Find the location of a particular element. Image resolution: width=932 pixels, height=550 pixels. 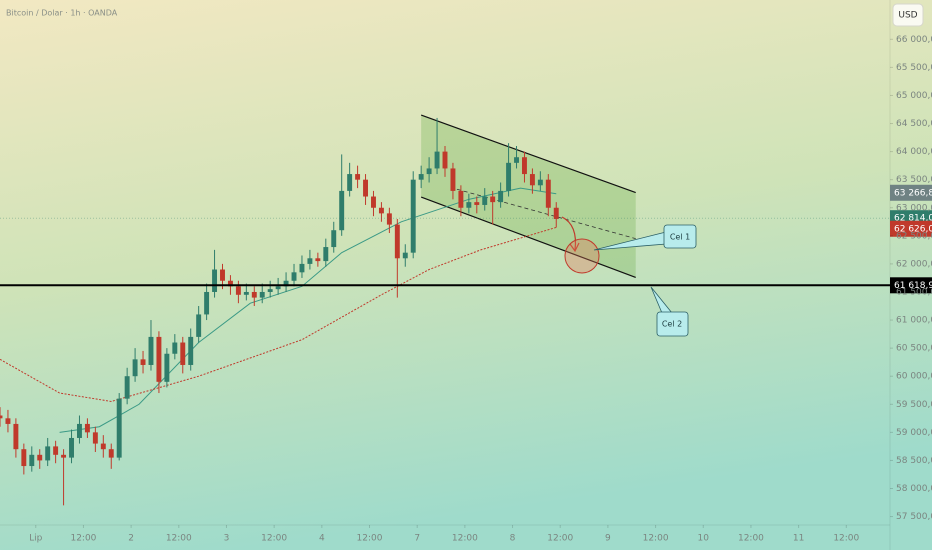

chart-title: Bitcoin / Dolar · 1h · OANDA is located at coordinates (62, 13).